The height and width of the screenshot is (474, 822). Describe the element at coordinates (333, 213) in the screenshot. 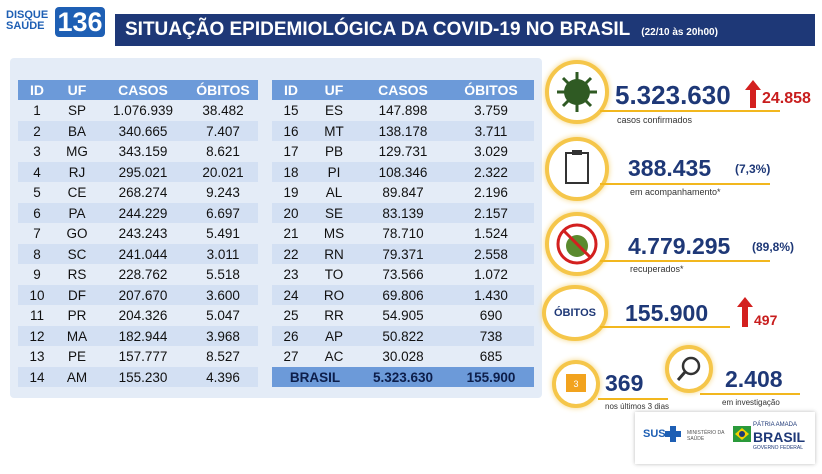

I see `cell: SE` at that location.